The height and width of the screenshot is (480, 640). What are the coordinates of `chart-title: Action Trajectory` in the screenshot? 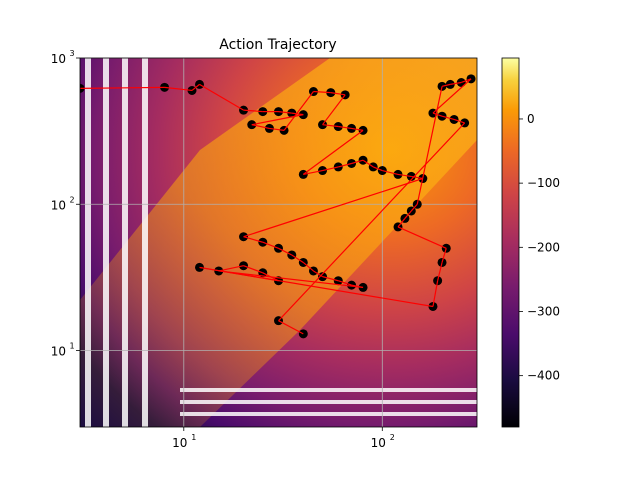 It's located at (277, 45).